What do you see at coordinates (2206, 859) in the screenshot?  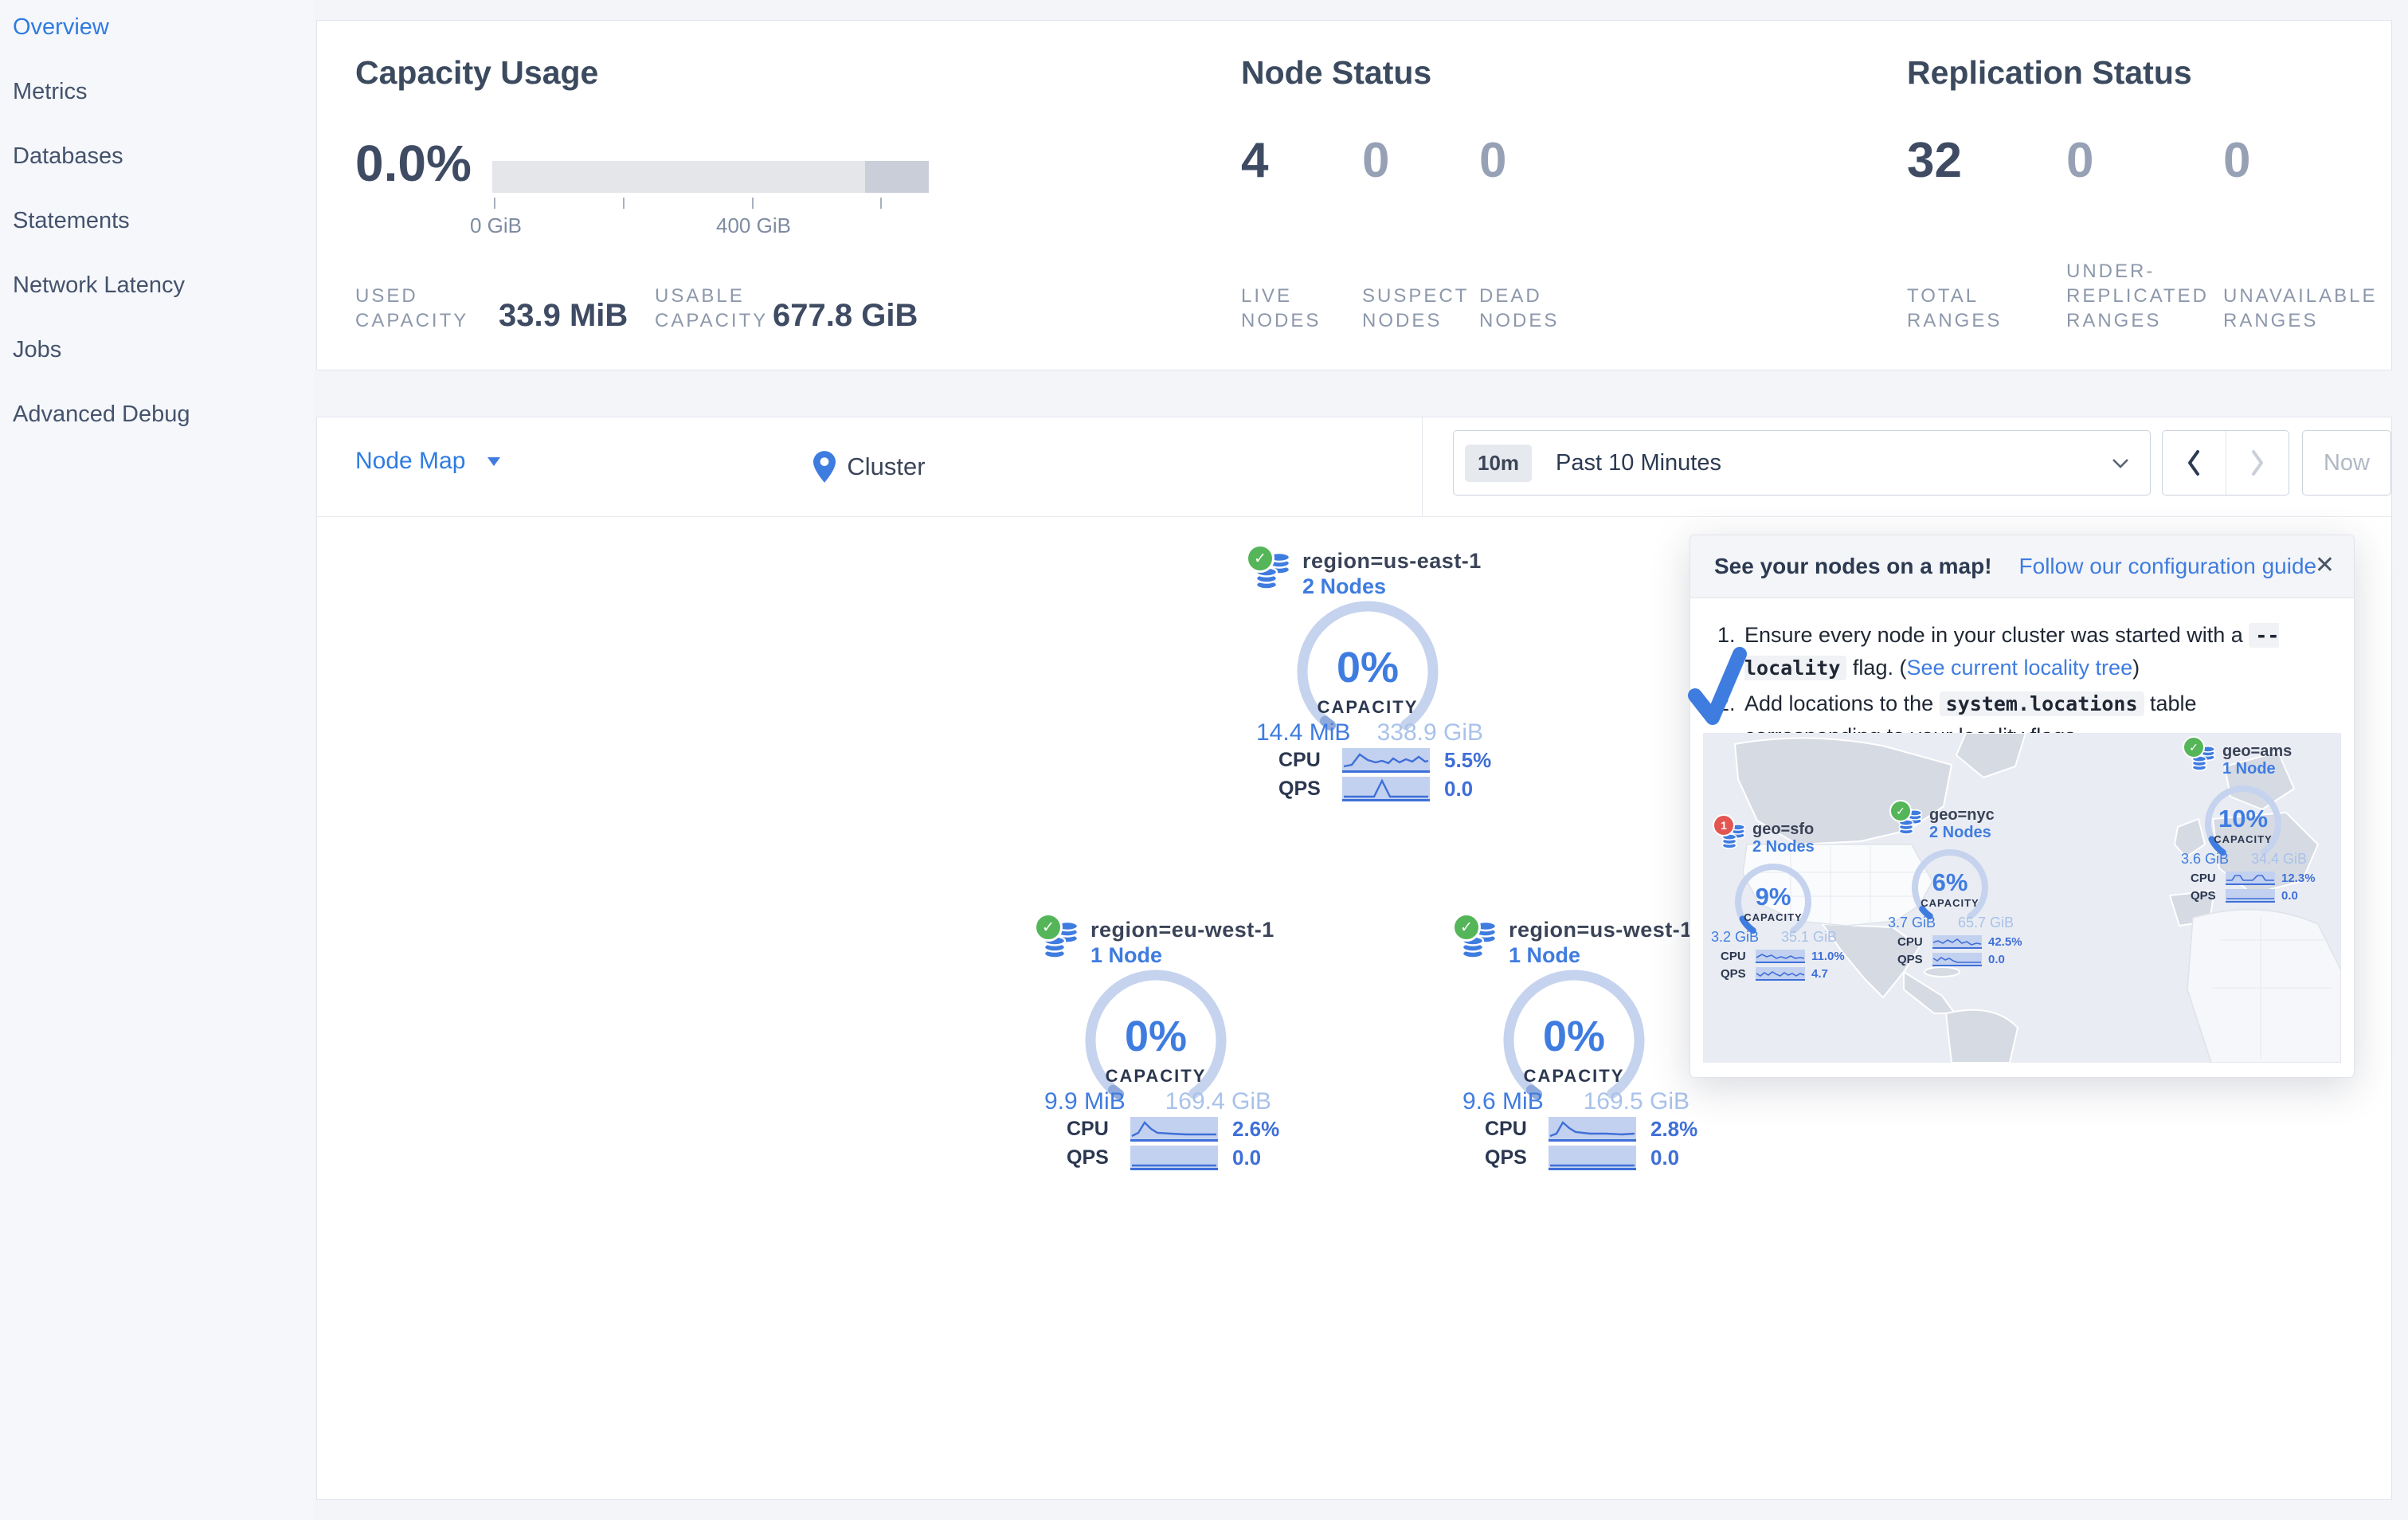 I see `locality-used-capacity: 3.6 GiB` at bounding box center [2206, 859].